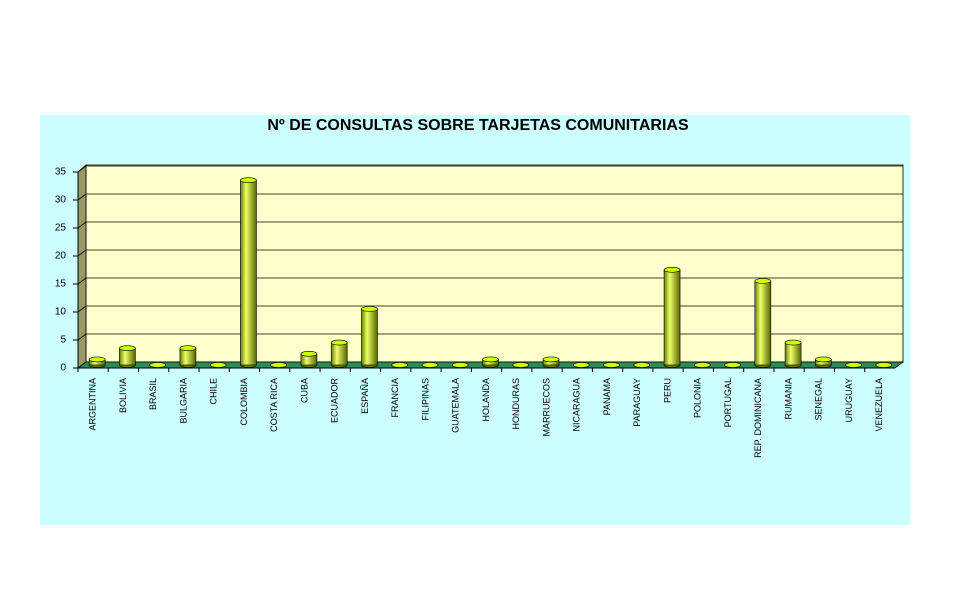 Image resolution: width=969 pixels, height=604 pixels. I want to click on x-tick-label: FILIPINAS, so click(425, 399).